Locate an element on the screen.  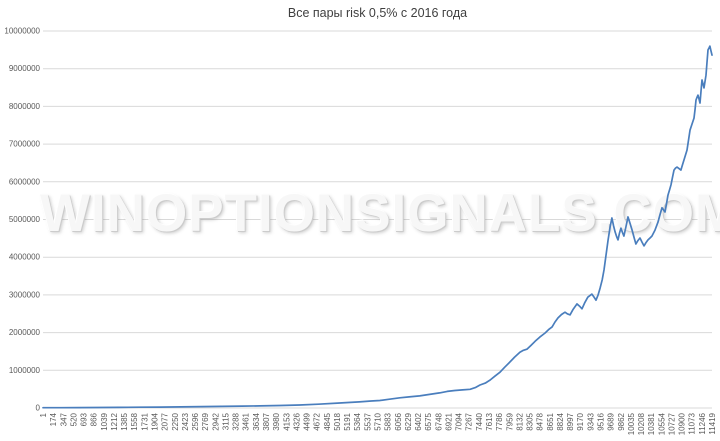
x-tick-label: 1212 is located at coordinates (114, 421).